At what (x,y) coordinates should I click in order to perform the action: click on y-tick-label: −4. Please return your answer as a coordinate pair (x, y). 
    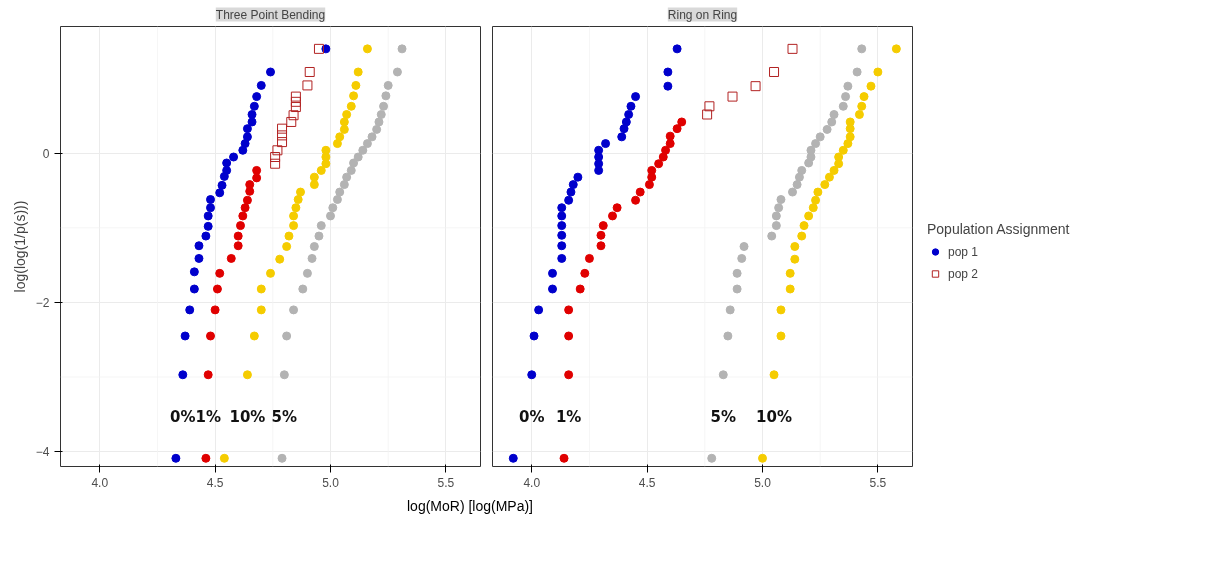
    Looking at the image, I should click on (42, 452).